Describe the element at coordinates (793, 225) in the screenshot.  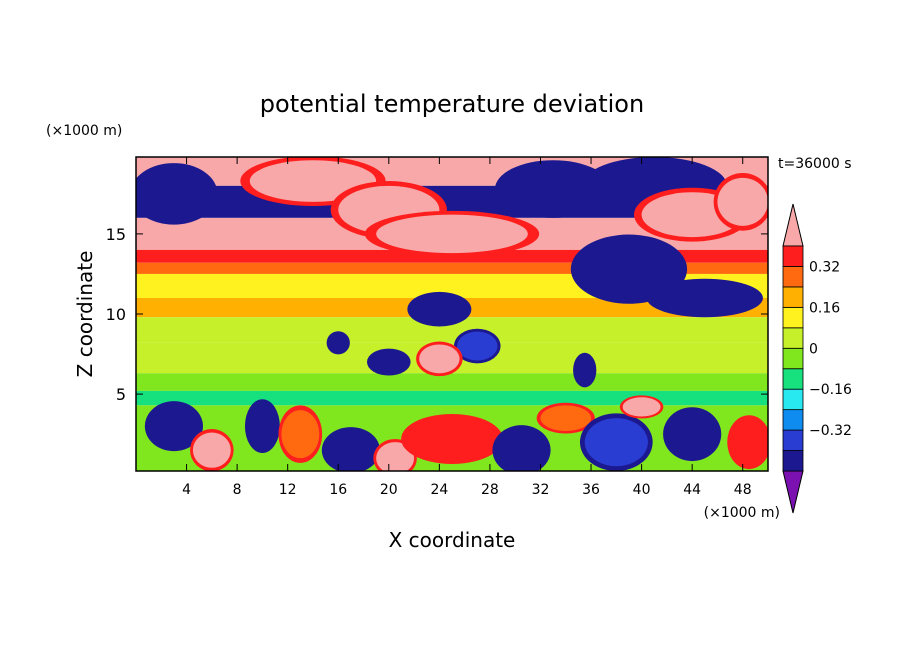
I see `colorbar-top-triangle` at that location.